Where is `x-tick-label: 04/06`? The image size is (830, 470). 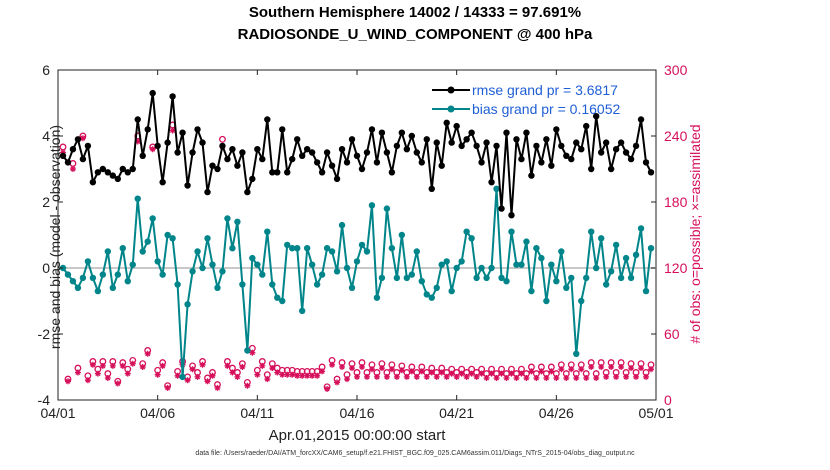 x-tick-label: 04/06 is located at coordinates (157, 413).